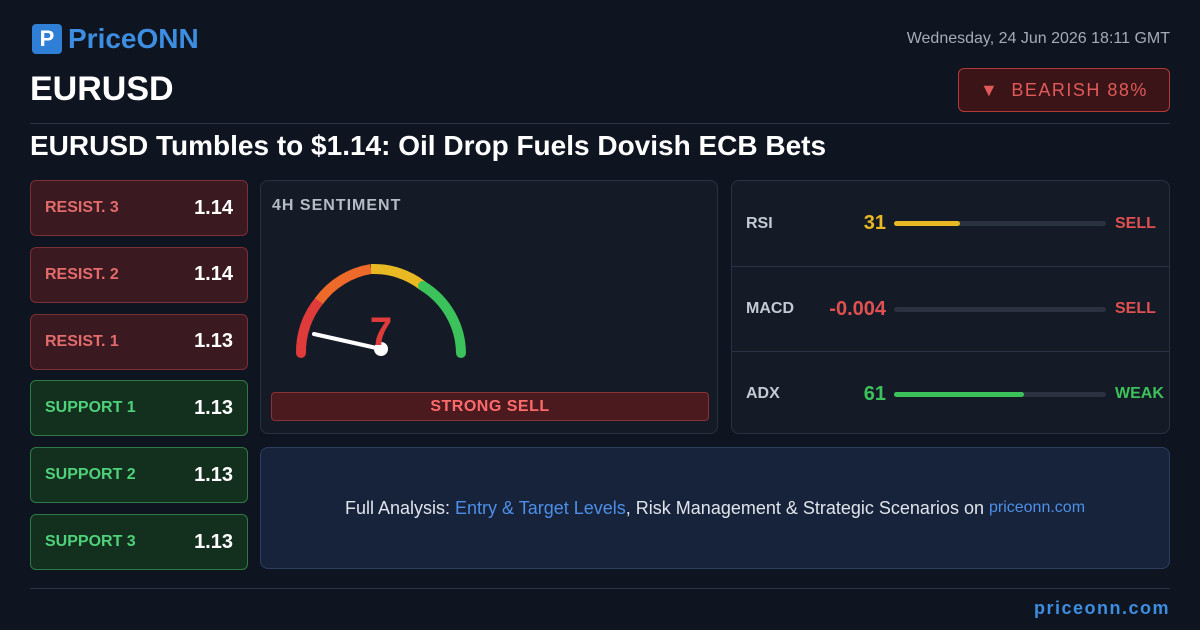 The image size is (1200, 630). What do you see at coordinates (337, 205) in the screenshot?
I see `sentiment-title: 4H SENTIMENT` at bounding box center [337, 205].